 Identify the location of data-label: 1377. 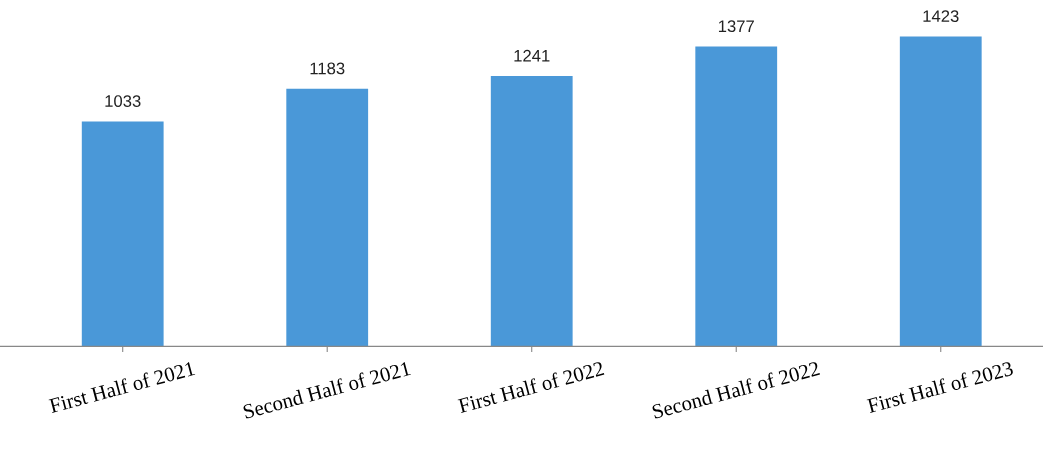
(736, 26).